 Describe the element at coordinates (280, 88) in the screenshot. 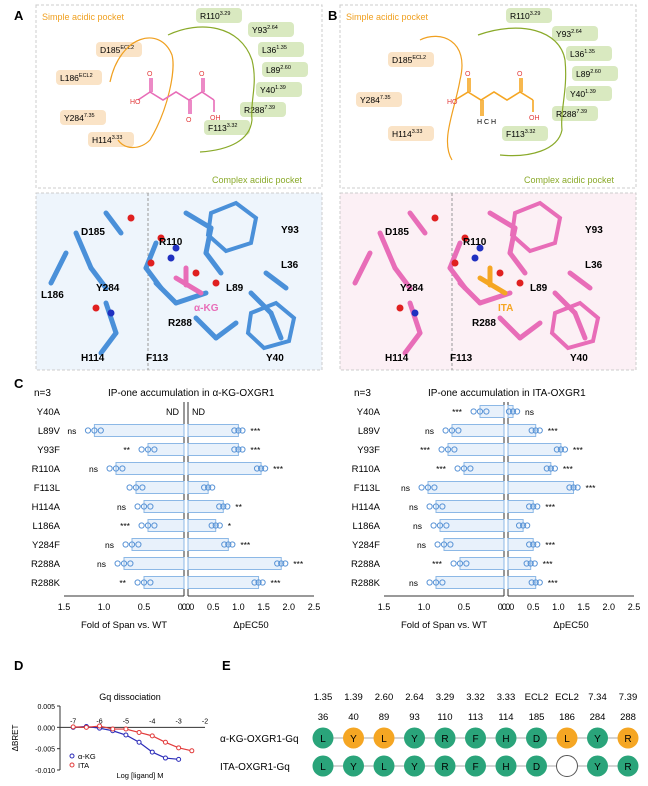

I see `panel-a-badge-y40-superscript: 1.39` at that location.